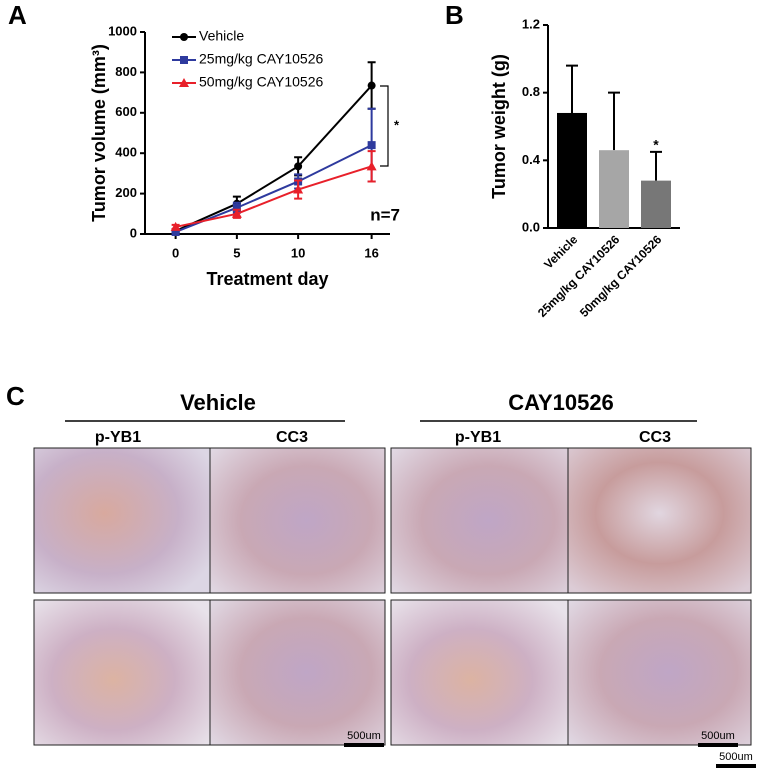 The image size is (762, 771). Describe the element at coordinates (531, 226) in the screenshot. I see `y-tick-label: 0.0` at that location.